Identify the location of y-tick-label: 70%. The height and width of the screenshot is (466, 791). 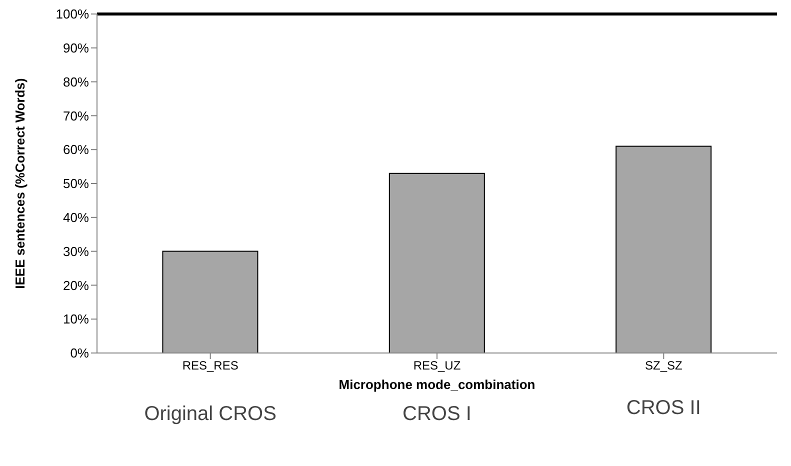
(76, 116).